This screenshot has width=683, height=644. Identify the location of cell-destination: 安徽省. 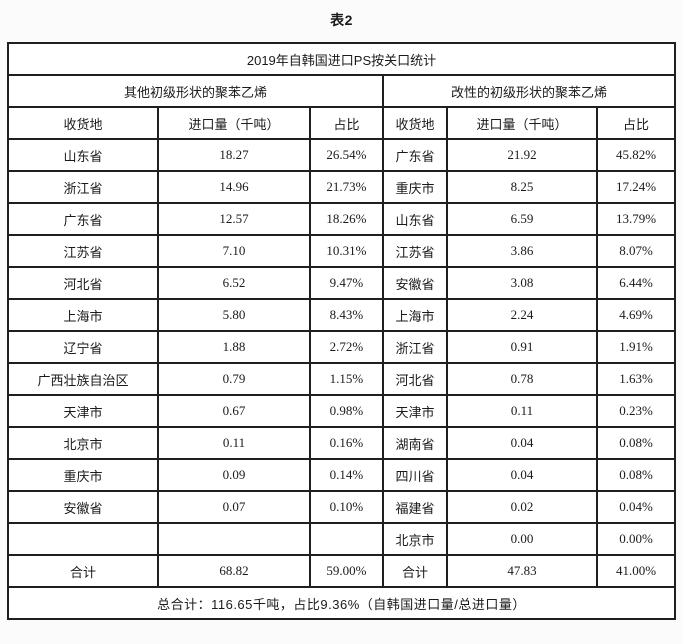
(82, 507).